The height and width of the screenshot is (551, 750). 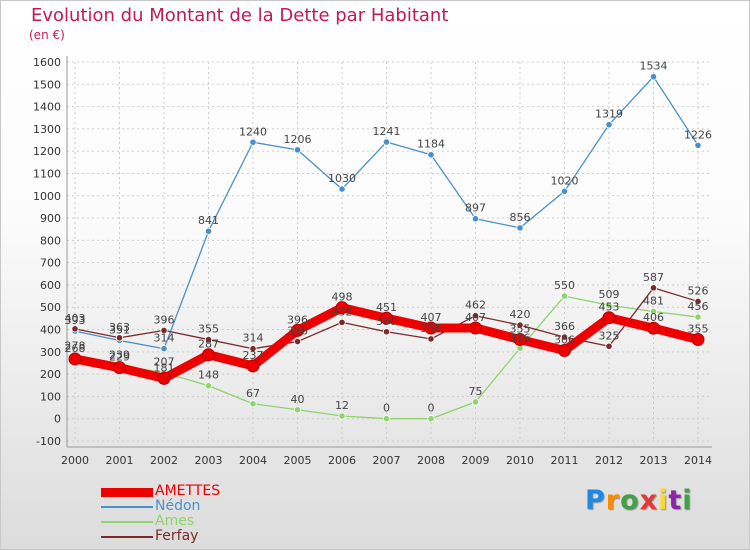 What do you see at coordinates (178, 506) in the screenshot?
I see `legend-label: Nédon` at bounding box center [178, 506].